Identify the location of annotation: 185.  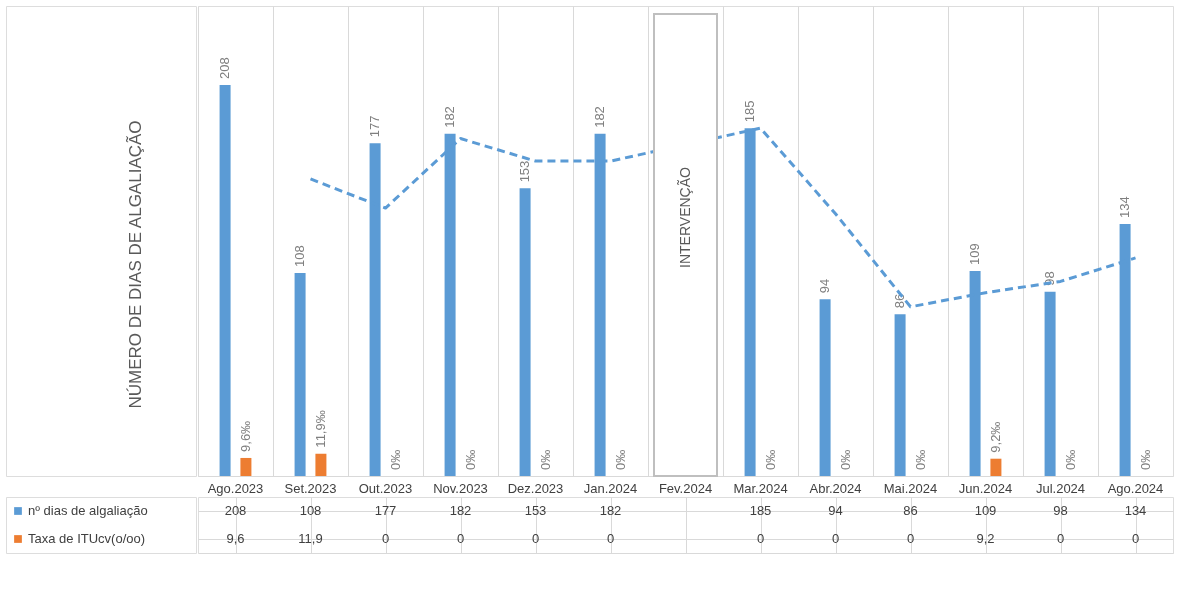
(750, 111).